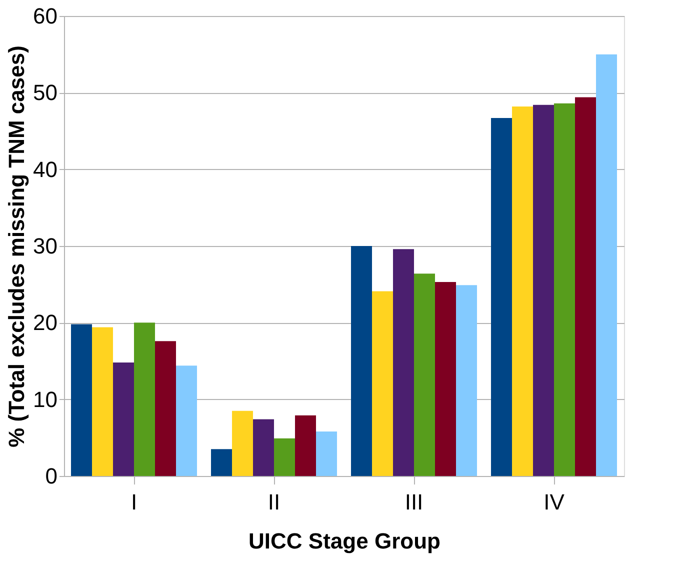 Image resolution: width=696 pixels, height=579 pixels. Describe the element at coordinates (45, 169) in the screenshot. I see `y-tick-label: 40` at that location.